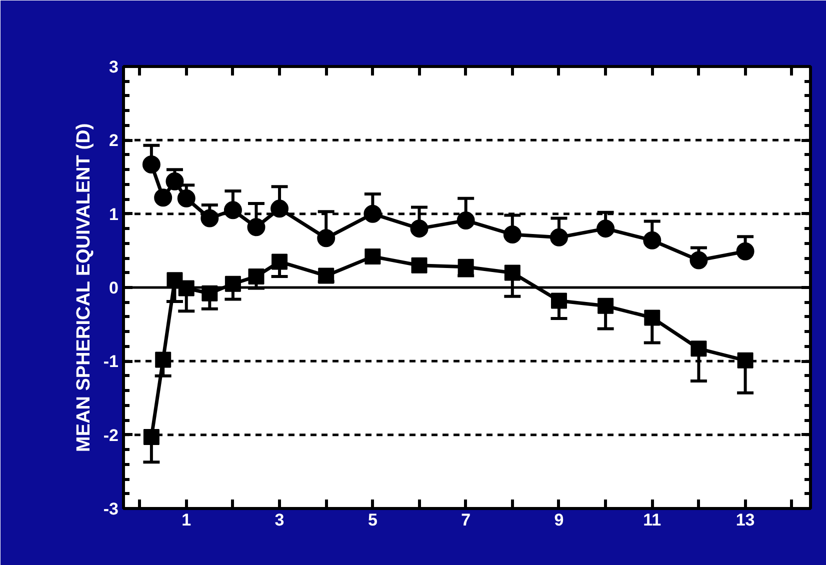 This screenshot has width=826, height=565. What do you see at coordinates (83, 287) in the screenshot?
I see `y-axis-title: MEAN SPHERICAL EQUIVALENT (D)` at bounding box center [83, 287].